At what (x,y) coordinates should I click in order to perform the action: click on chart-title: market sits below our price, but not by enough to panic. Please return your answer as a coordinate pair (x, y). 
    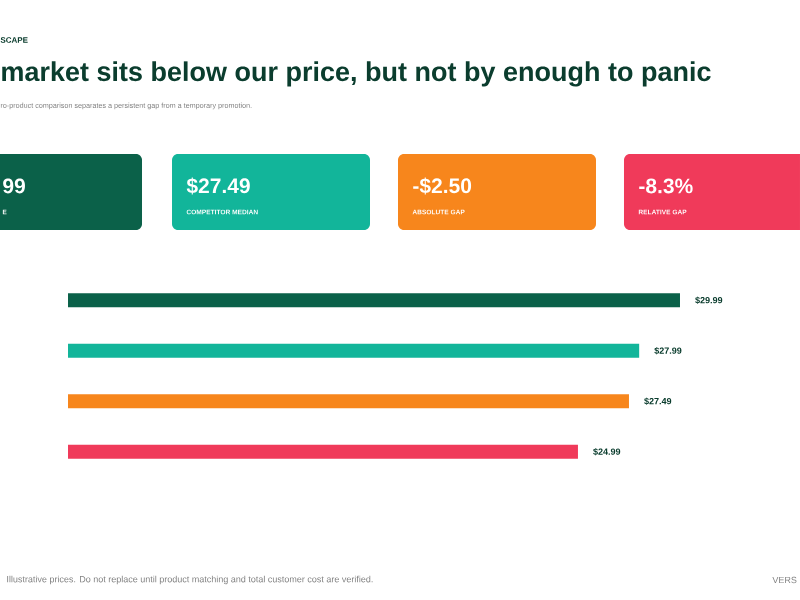
    Looking at the image, I should click on (356, 74).